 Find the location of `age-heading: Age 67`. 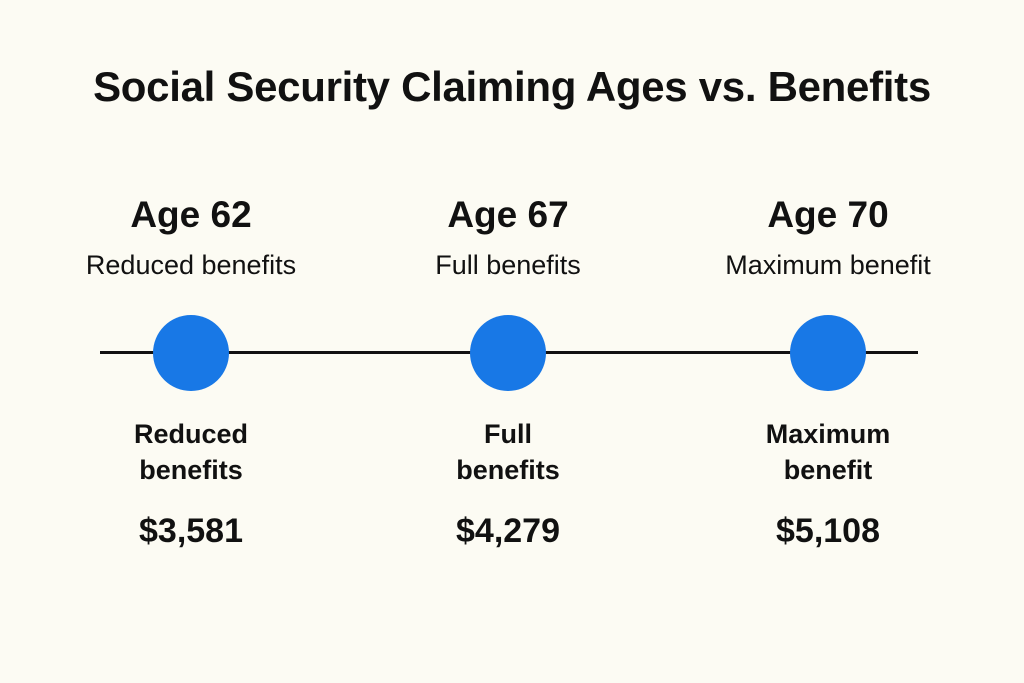

age-heading: Age 67 is located at coordinates (508, 214).